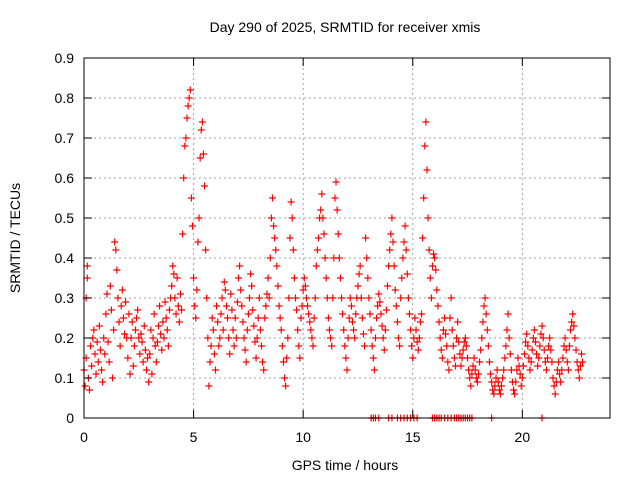 The width and height of the screenshot is (640, 480). I want to click on x-tick-label: 5, so click(194, 437).